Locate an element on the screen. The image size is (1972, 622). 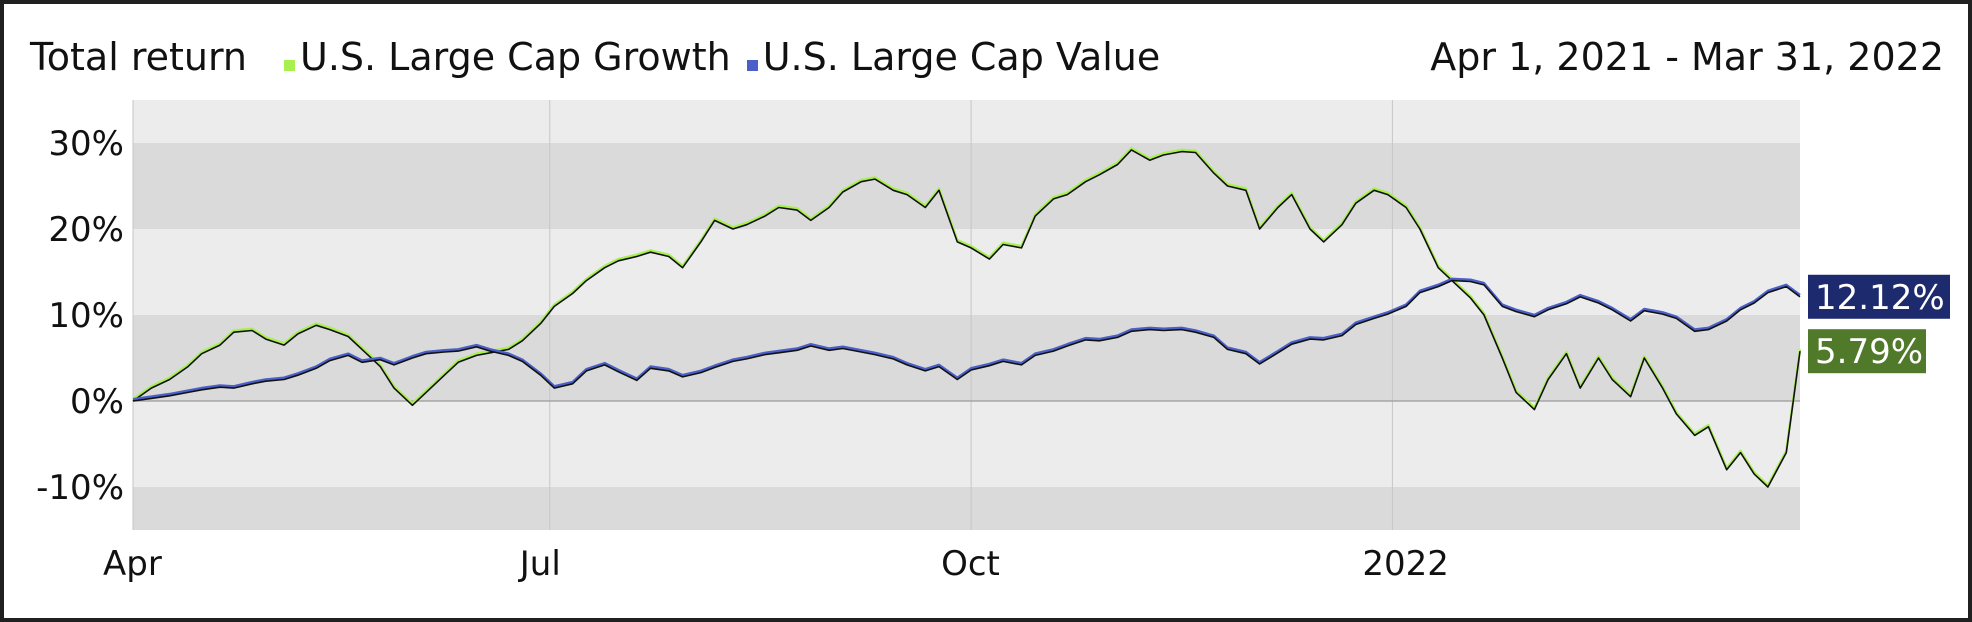
y-tick-label: -10% is located at coordinates (80, 488).